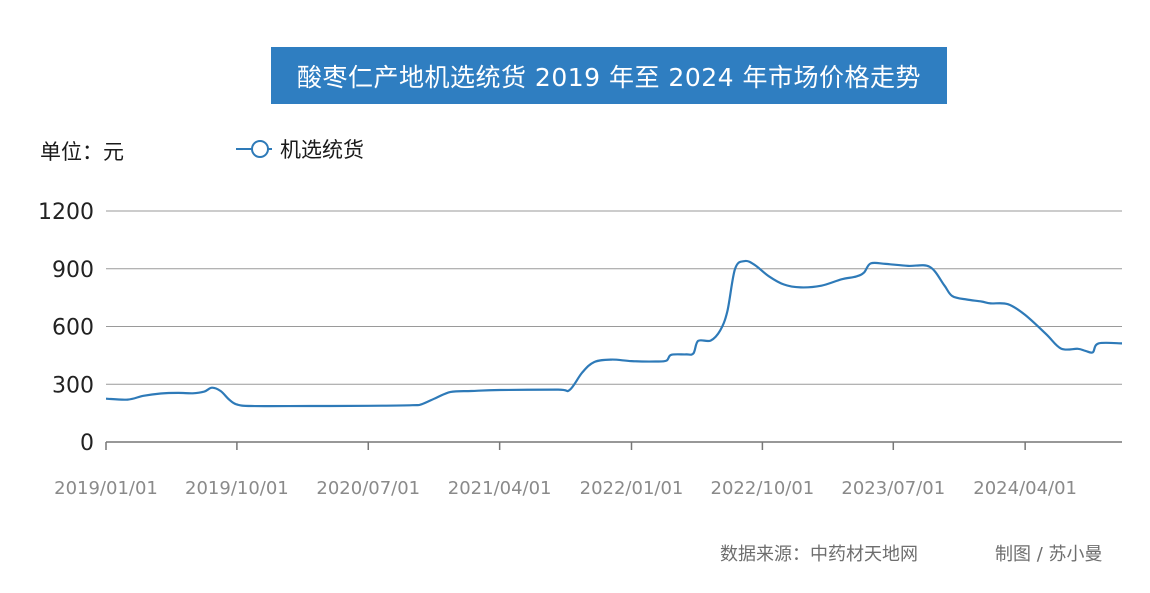 This screenshot has height=593, width=1150. I want to click on y-tick-label: 0, so click(87, 443).